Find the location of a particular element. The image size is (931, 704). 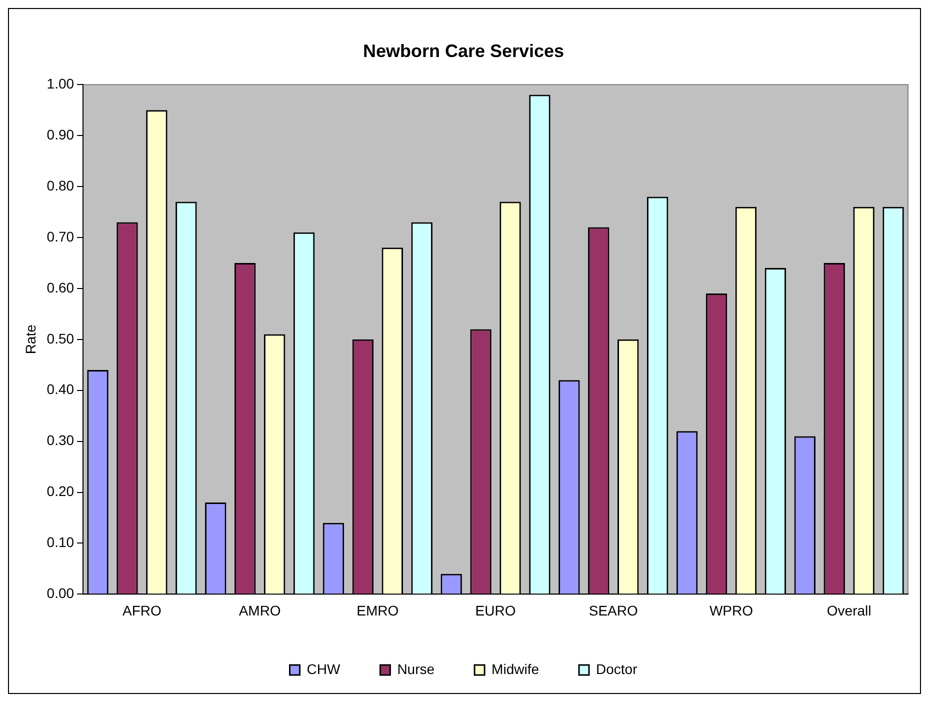

y-tick-label: 0.50 is located at coordinates (60, 338).